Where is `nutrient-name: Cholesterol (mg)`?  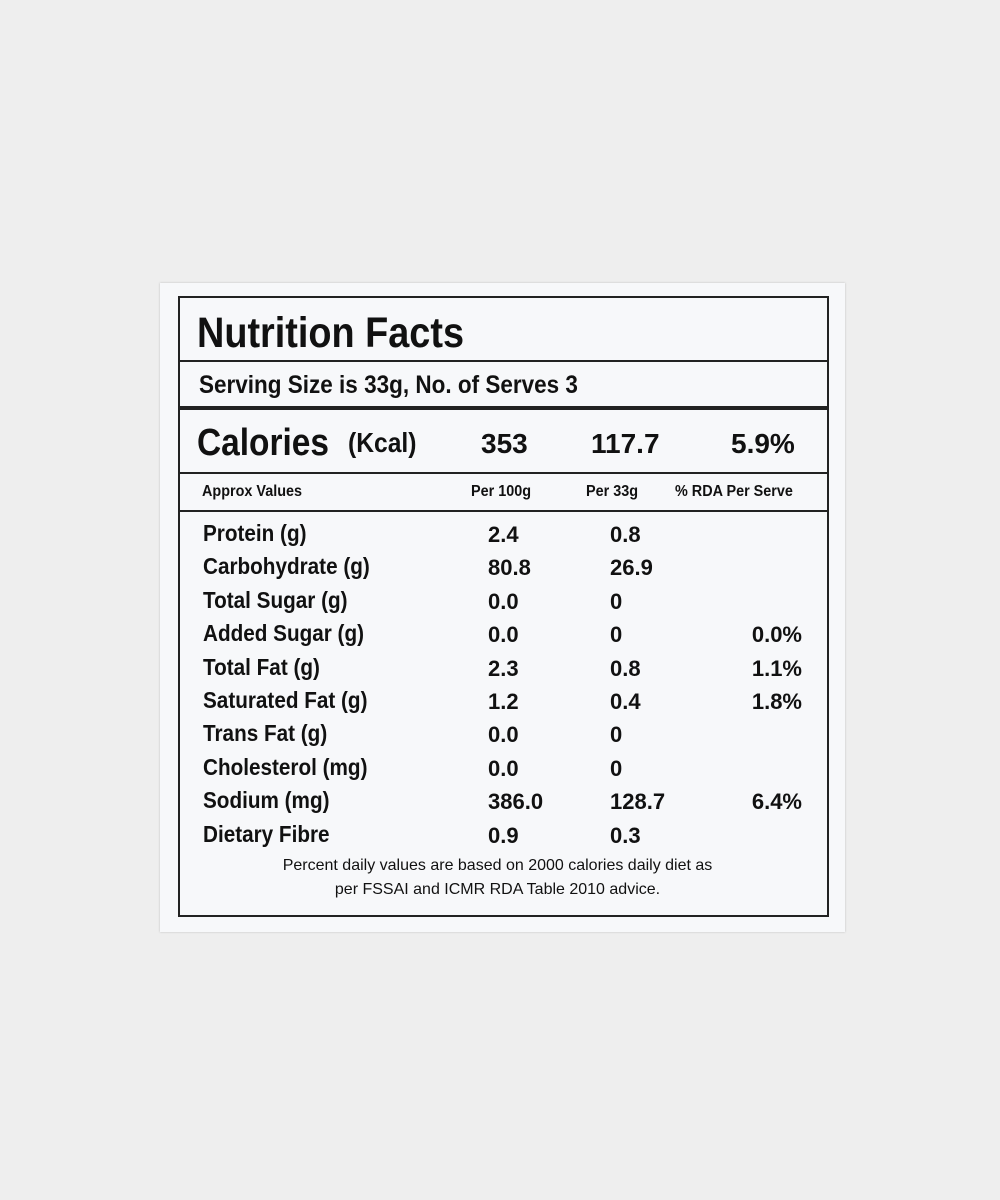 nutrient-name: Cholesterol (mg) is located at coordinates (285, 766).